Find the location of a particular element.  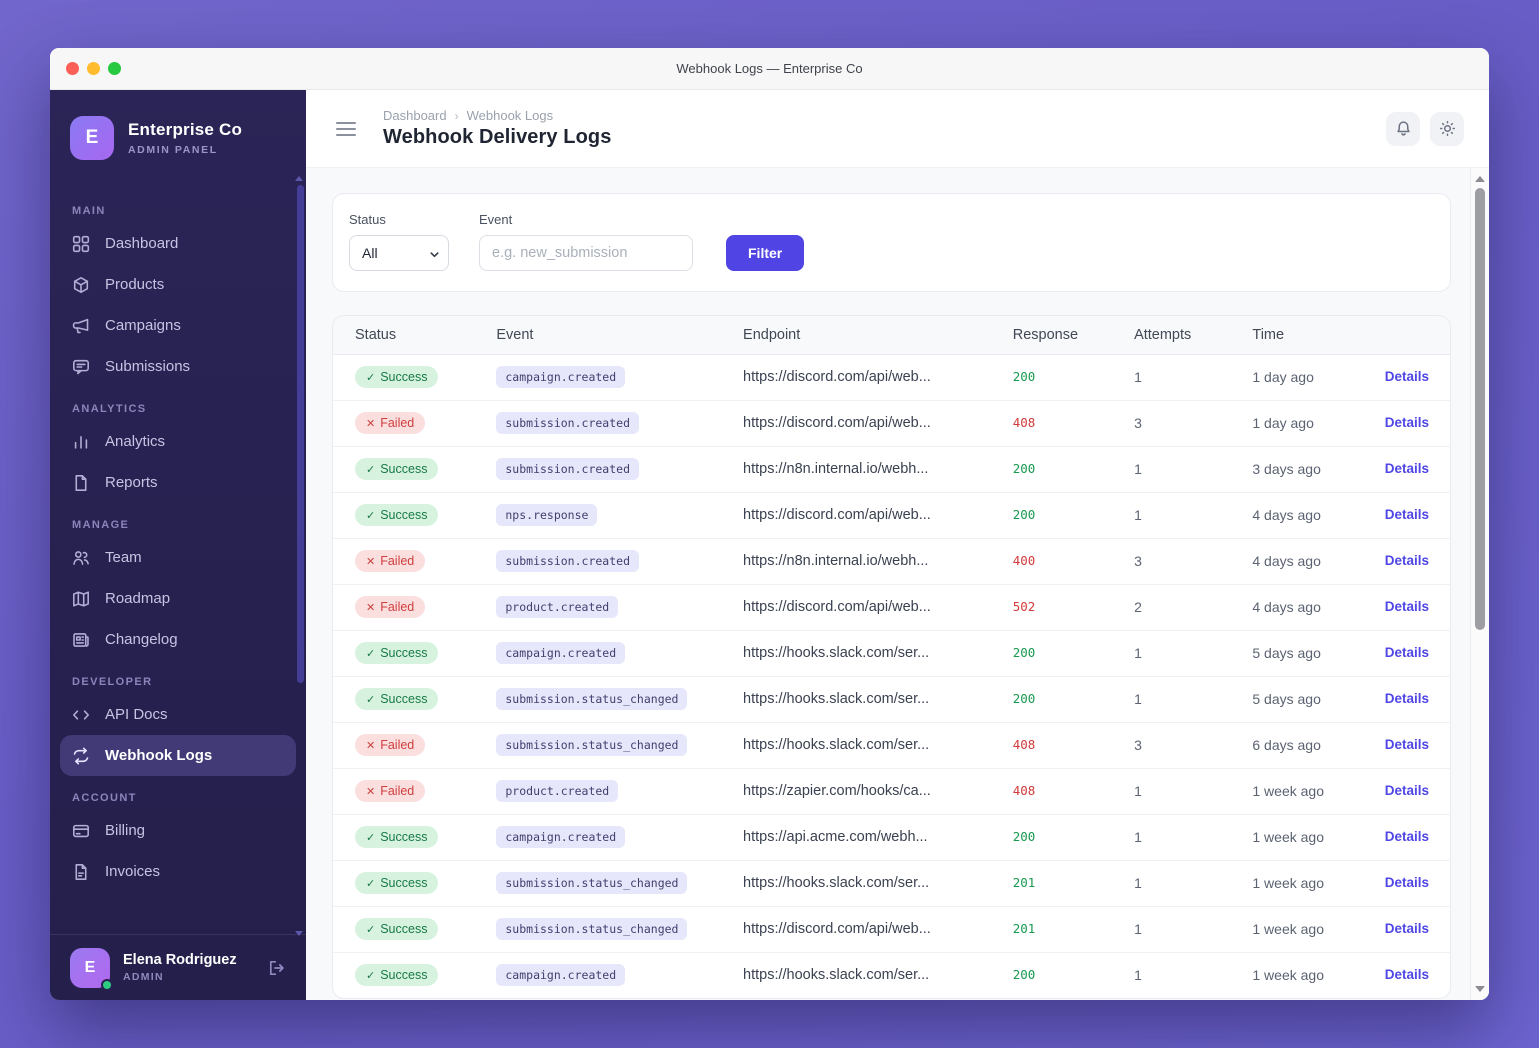

sidebar-item-reports: Reports is located at coordinates (178, 482).